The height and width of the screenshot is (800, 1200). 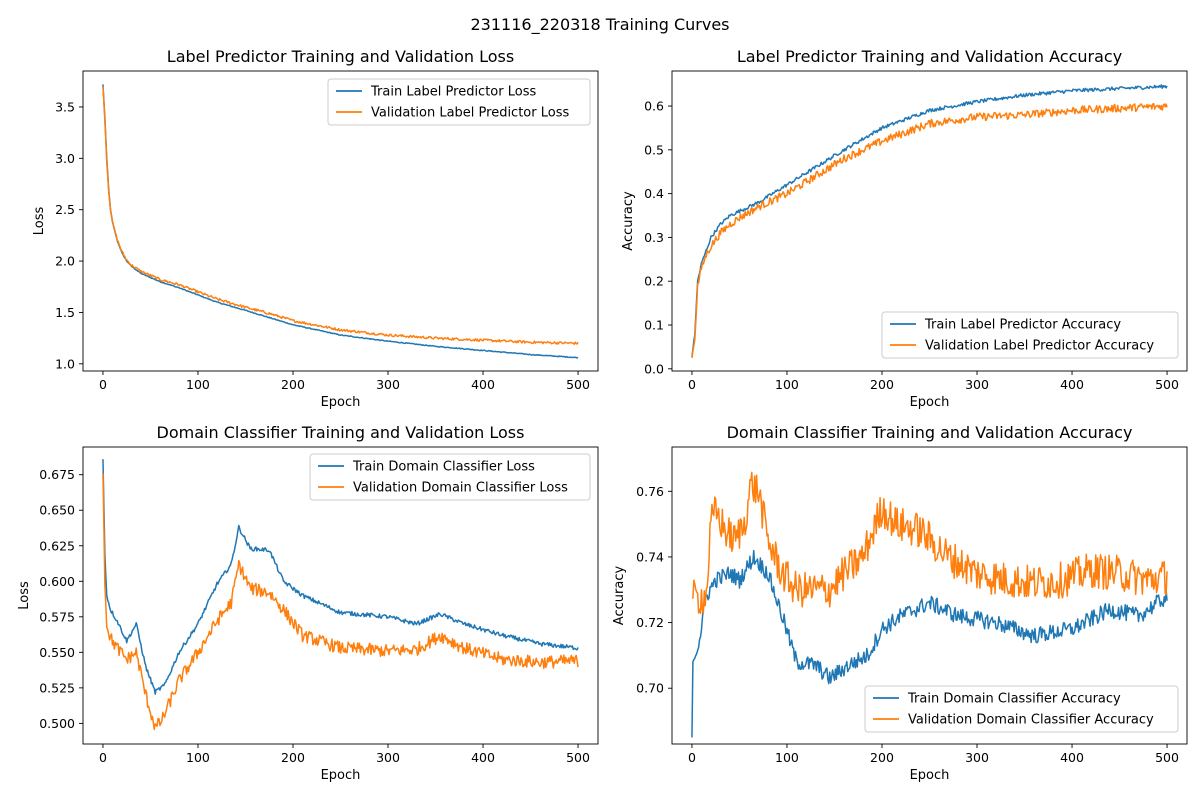 I want to click on y-tick-label: 0.650, so click(x=57, y=510).